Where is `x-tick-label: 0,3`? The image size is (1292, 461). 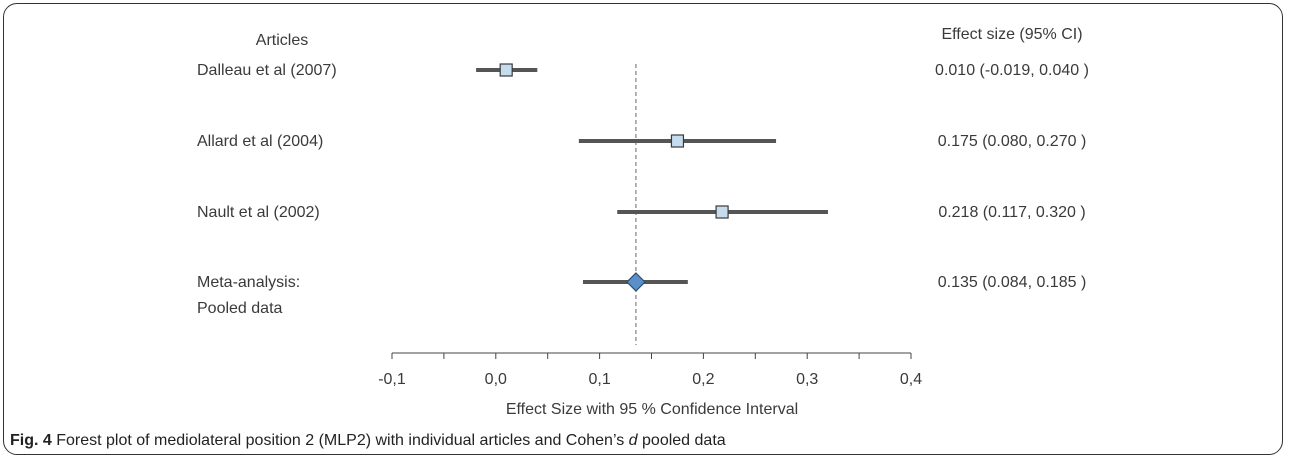
x-tick-label: 0,3 is located at coordinates (807, 379).